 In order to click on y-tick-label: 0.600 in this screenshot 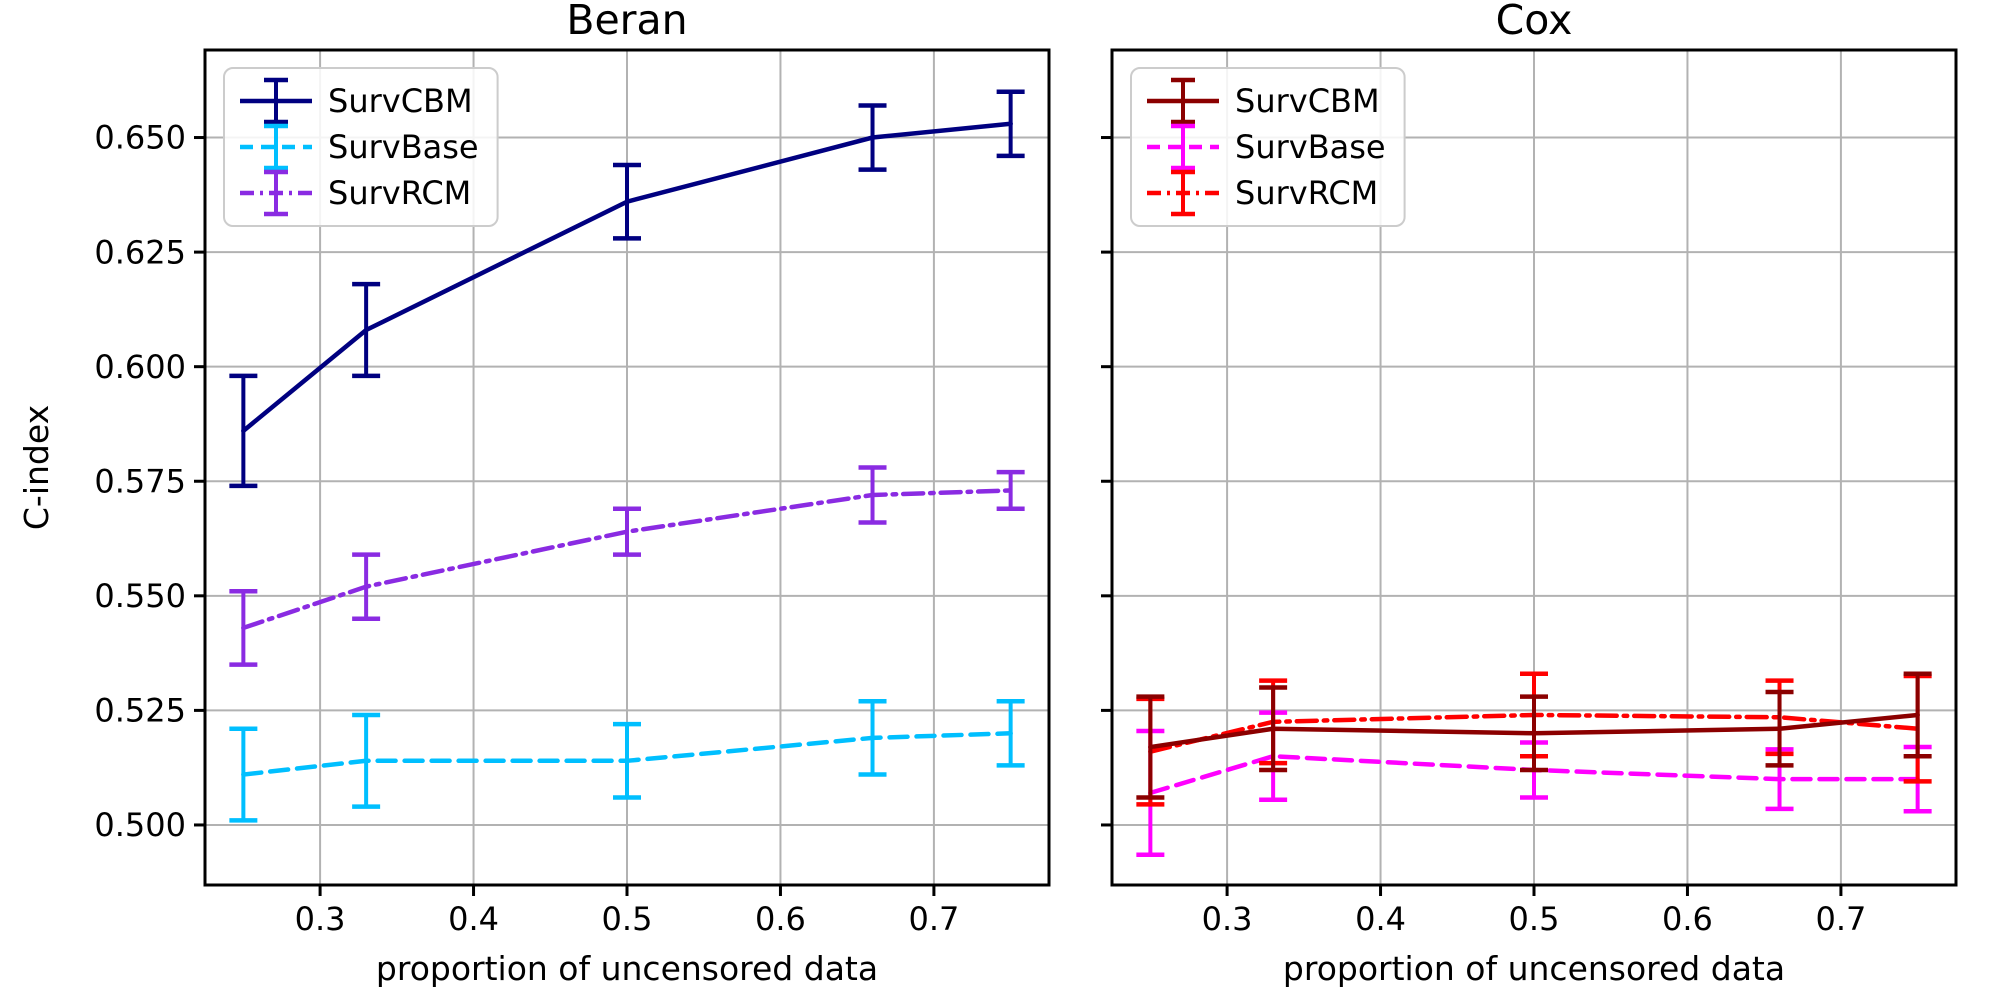, I will do `click(140, 367)`.